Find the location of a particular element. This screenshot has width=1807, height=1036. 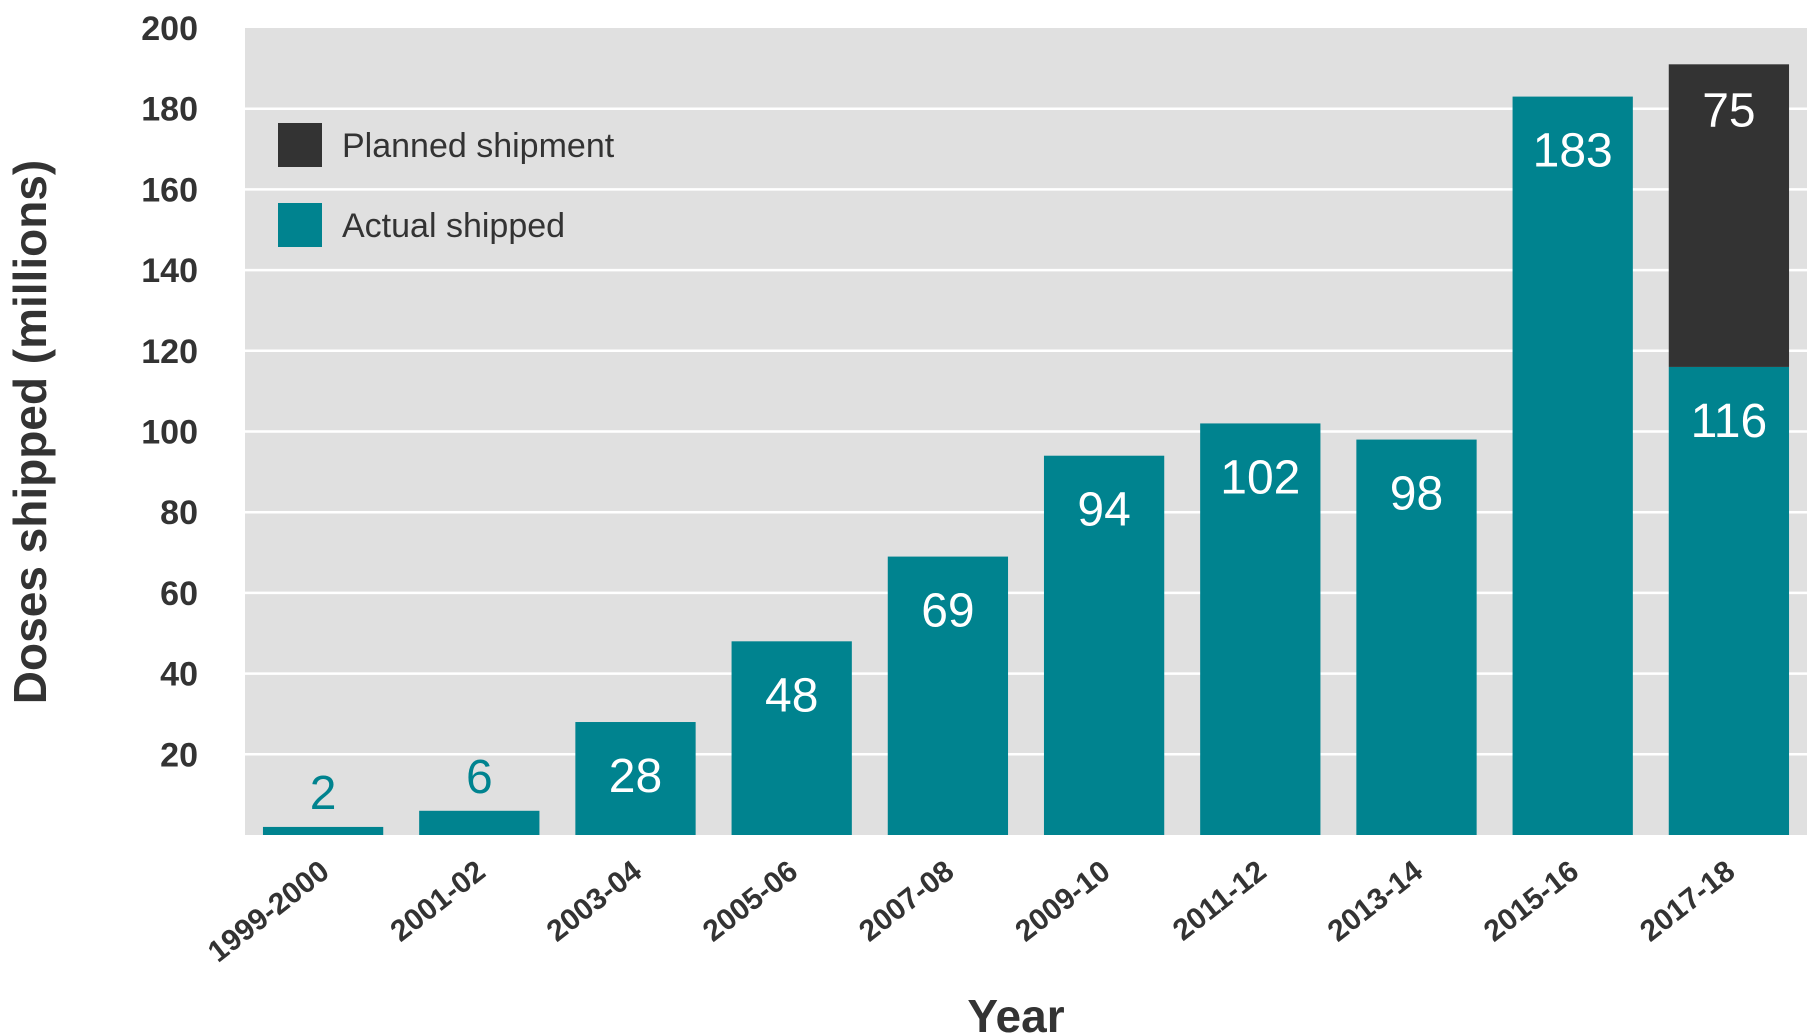

y-tick-label: 120 is located at coordinates (169, 352).